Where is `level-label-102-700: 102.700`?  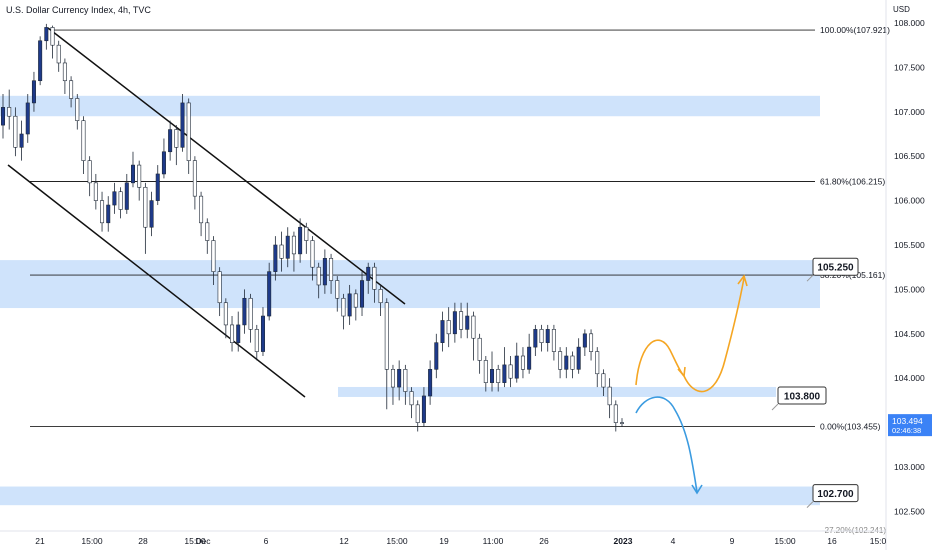 level-label-102-700: 102.700 is located at coordinates (832, 496).